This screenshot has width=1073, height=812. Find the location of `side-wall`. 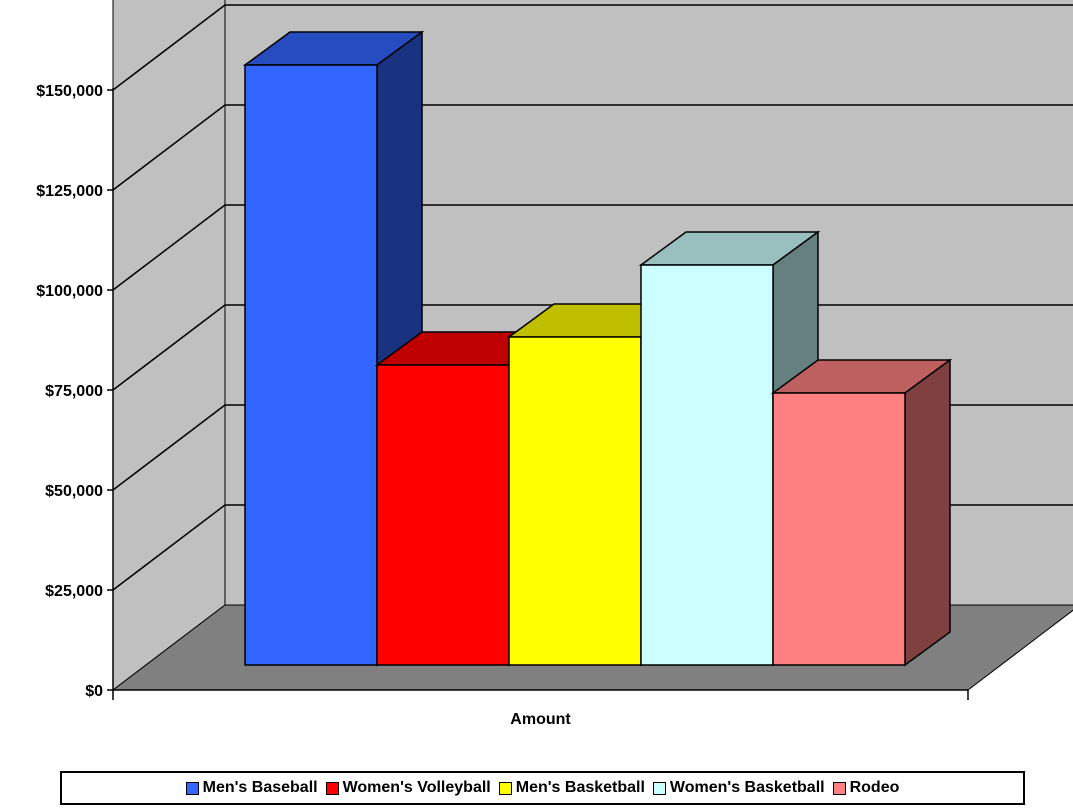

side-wall is located at coordinates (169, 346).